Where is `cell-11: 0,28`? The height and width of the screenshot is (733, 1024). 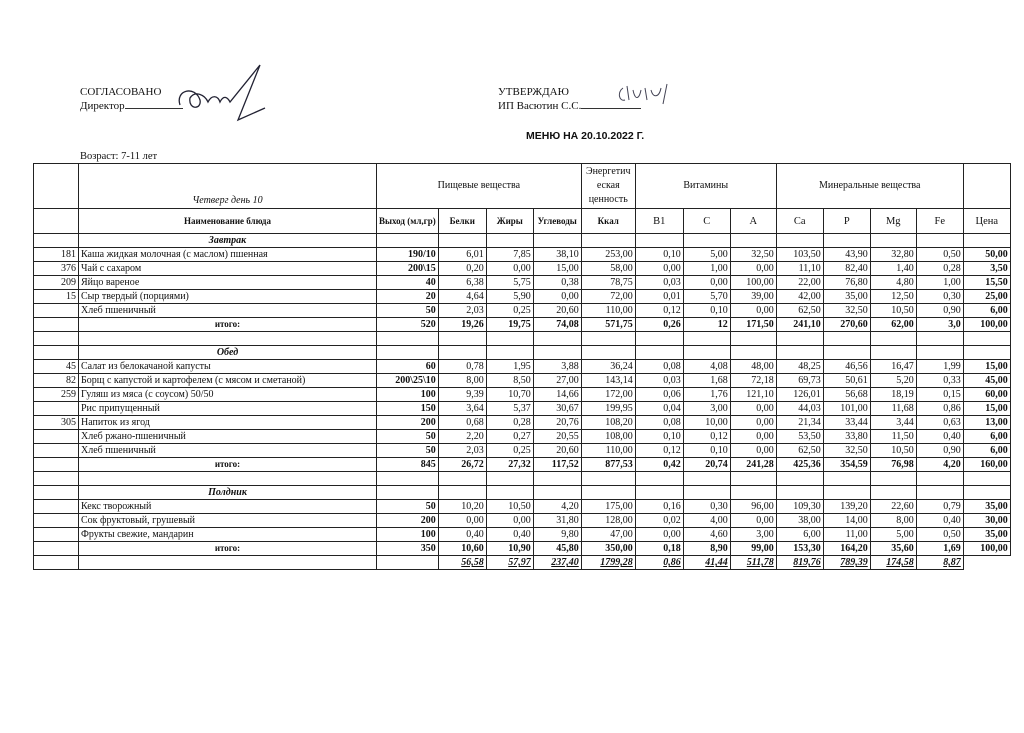 cell-11: 0,28 is located at coordinates (939, 268).